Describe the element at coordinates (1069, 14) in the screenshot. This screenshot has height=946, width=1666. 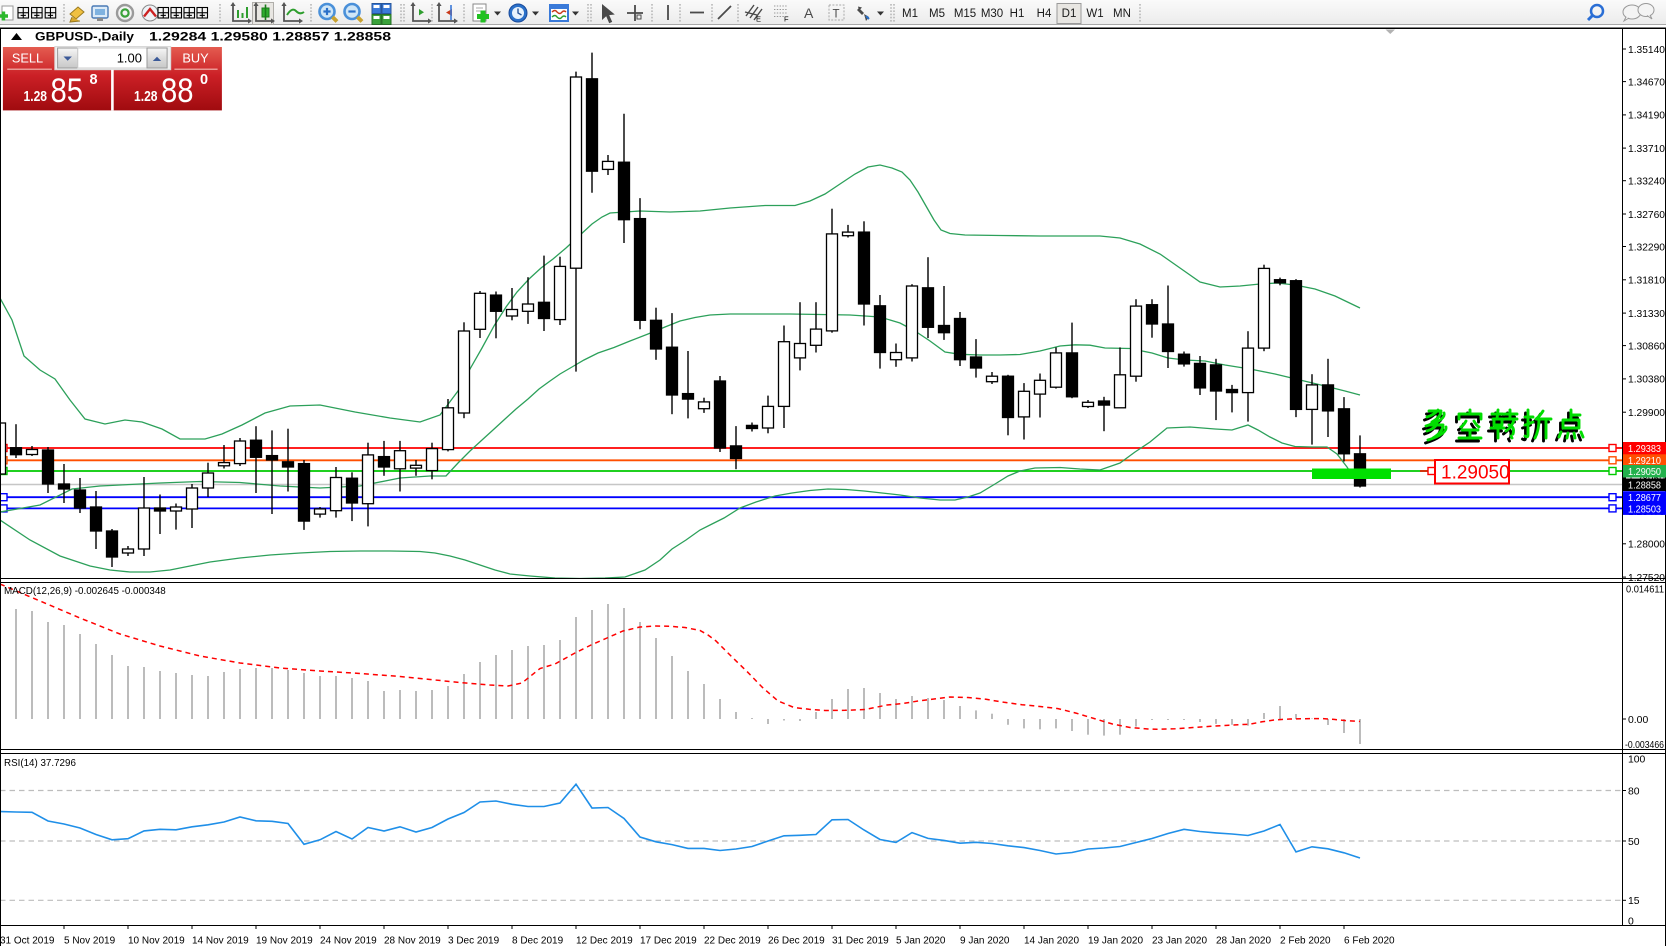
I see `svg-text: D1` at that location.